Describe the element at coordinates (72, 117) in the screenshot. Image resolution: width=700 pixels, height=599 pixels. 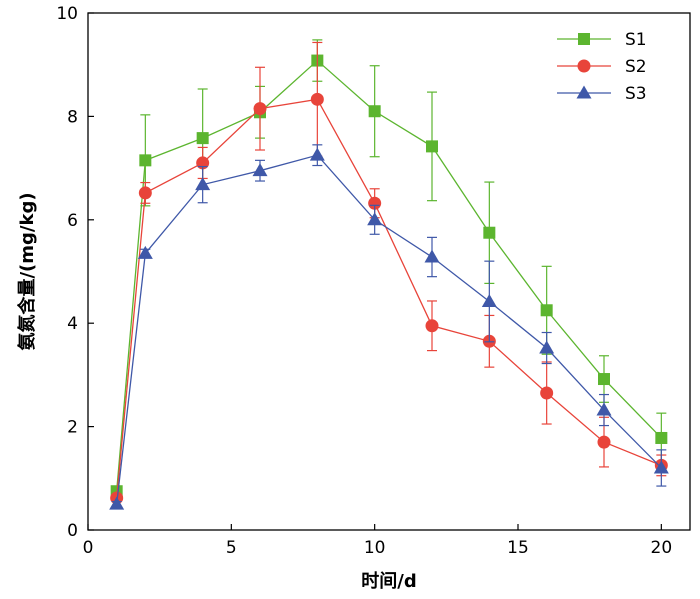
I see `y-tick-label: 8` at that location.